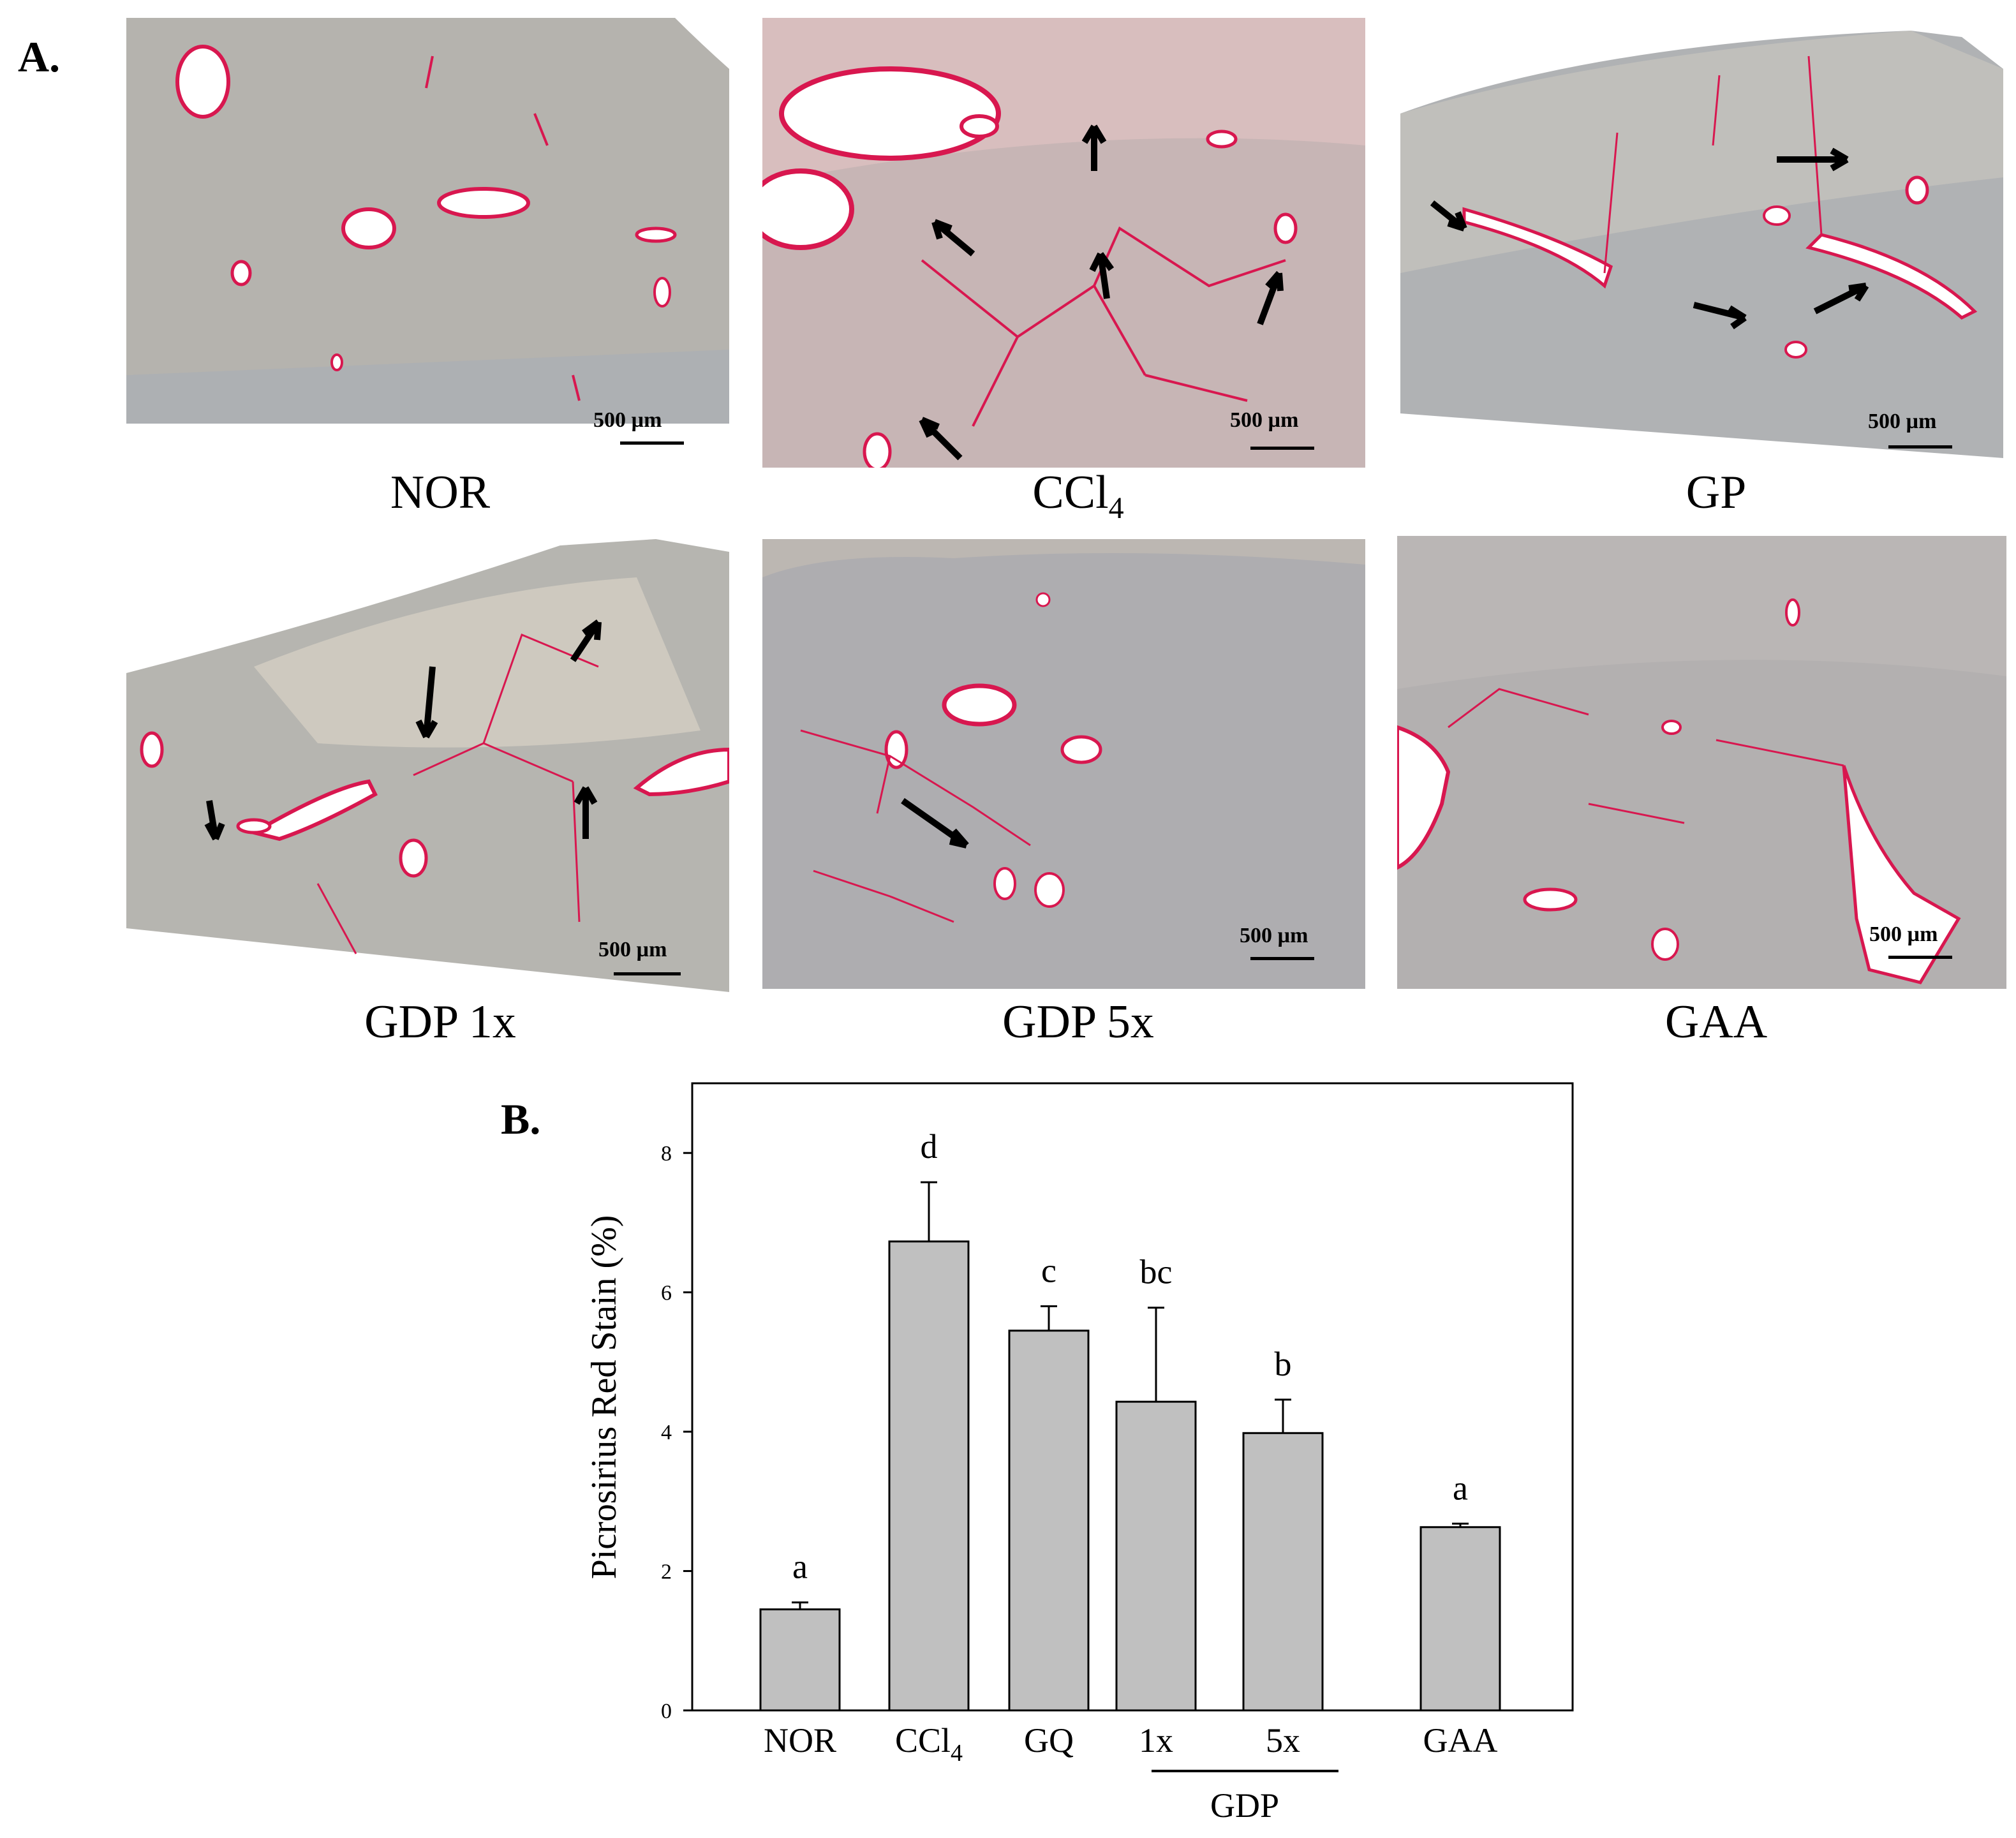 This screenshot has height=1838, width=2016. What do you see at coordinates (1078, 495) in the screenshot?
I see `caption-ccl4: CCl4` at bounding box center [1078, 495].